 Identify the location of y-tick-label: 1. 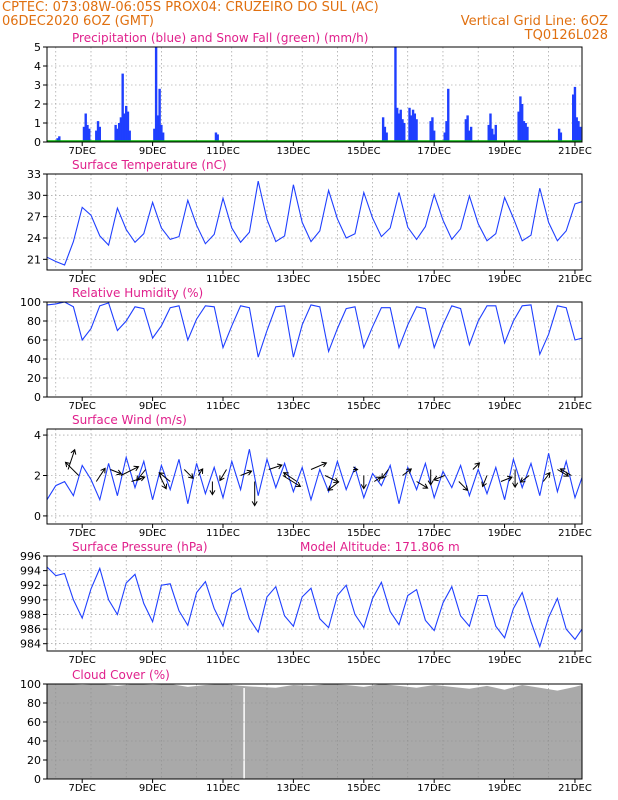
(37, 123).